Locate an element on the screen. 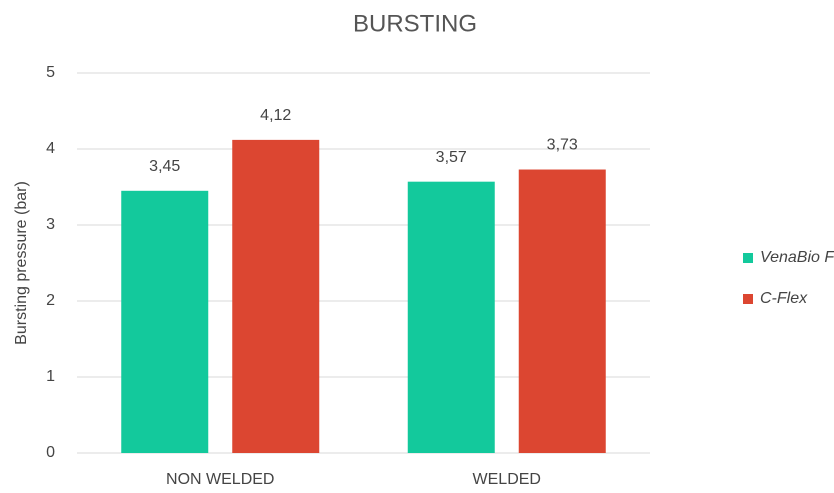  legend-label: VenaBio Flex is located at coordinates (797, 257).